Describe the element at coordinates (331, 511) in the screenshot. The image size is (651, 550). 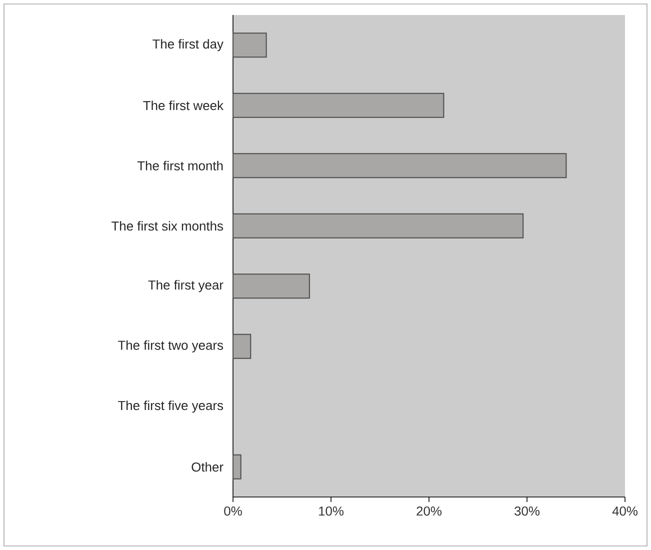
I see `x-tick-label: 10%` at that location.